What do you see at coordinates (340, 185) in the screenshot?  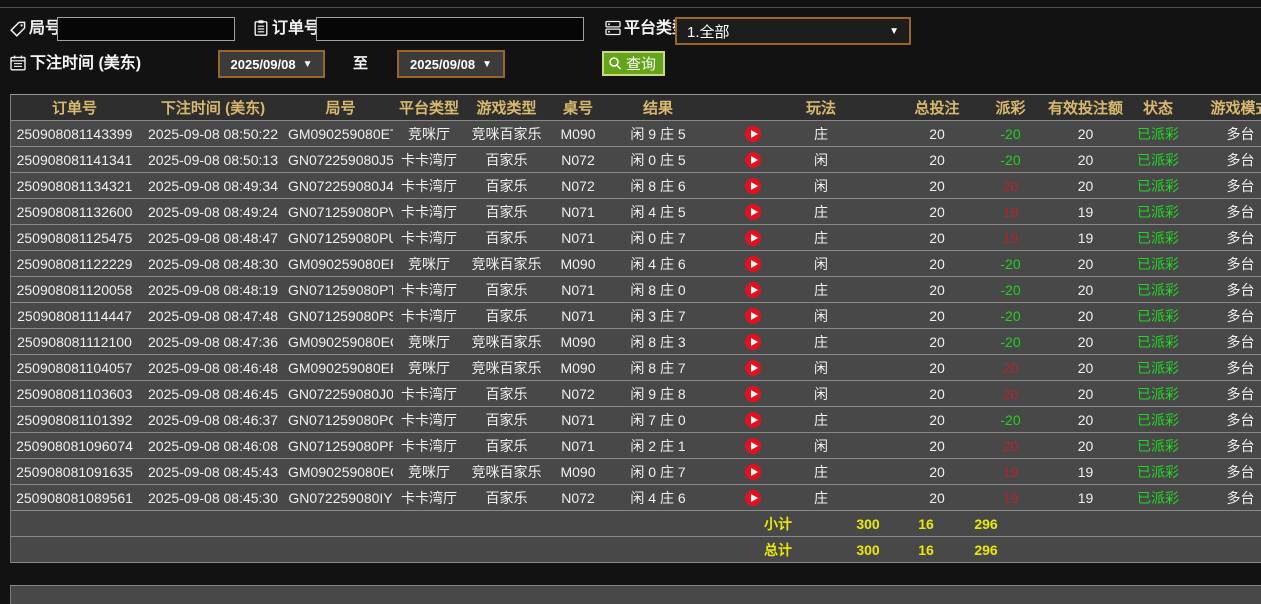 I see `cell-game_no: GN072259080J4` at bounding box center [340, 185].